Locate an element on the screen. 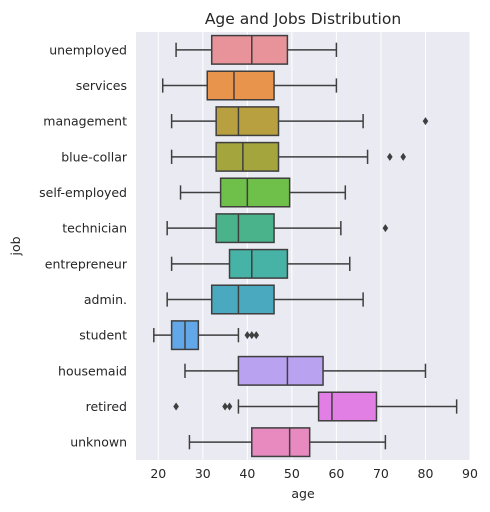 Image resolution: width=490 pixels, height=512 pixels. box-group-housemaid is located at coordinates (305, 370).